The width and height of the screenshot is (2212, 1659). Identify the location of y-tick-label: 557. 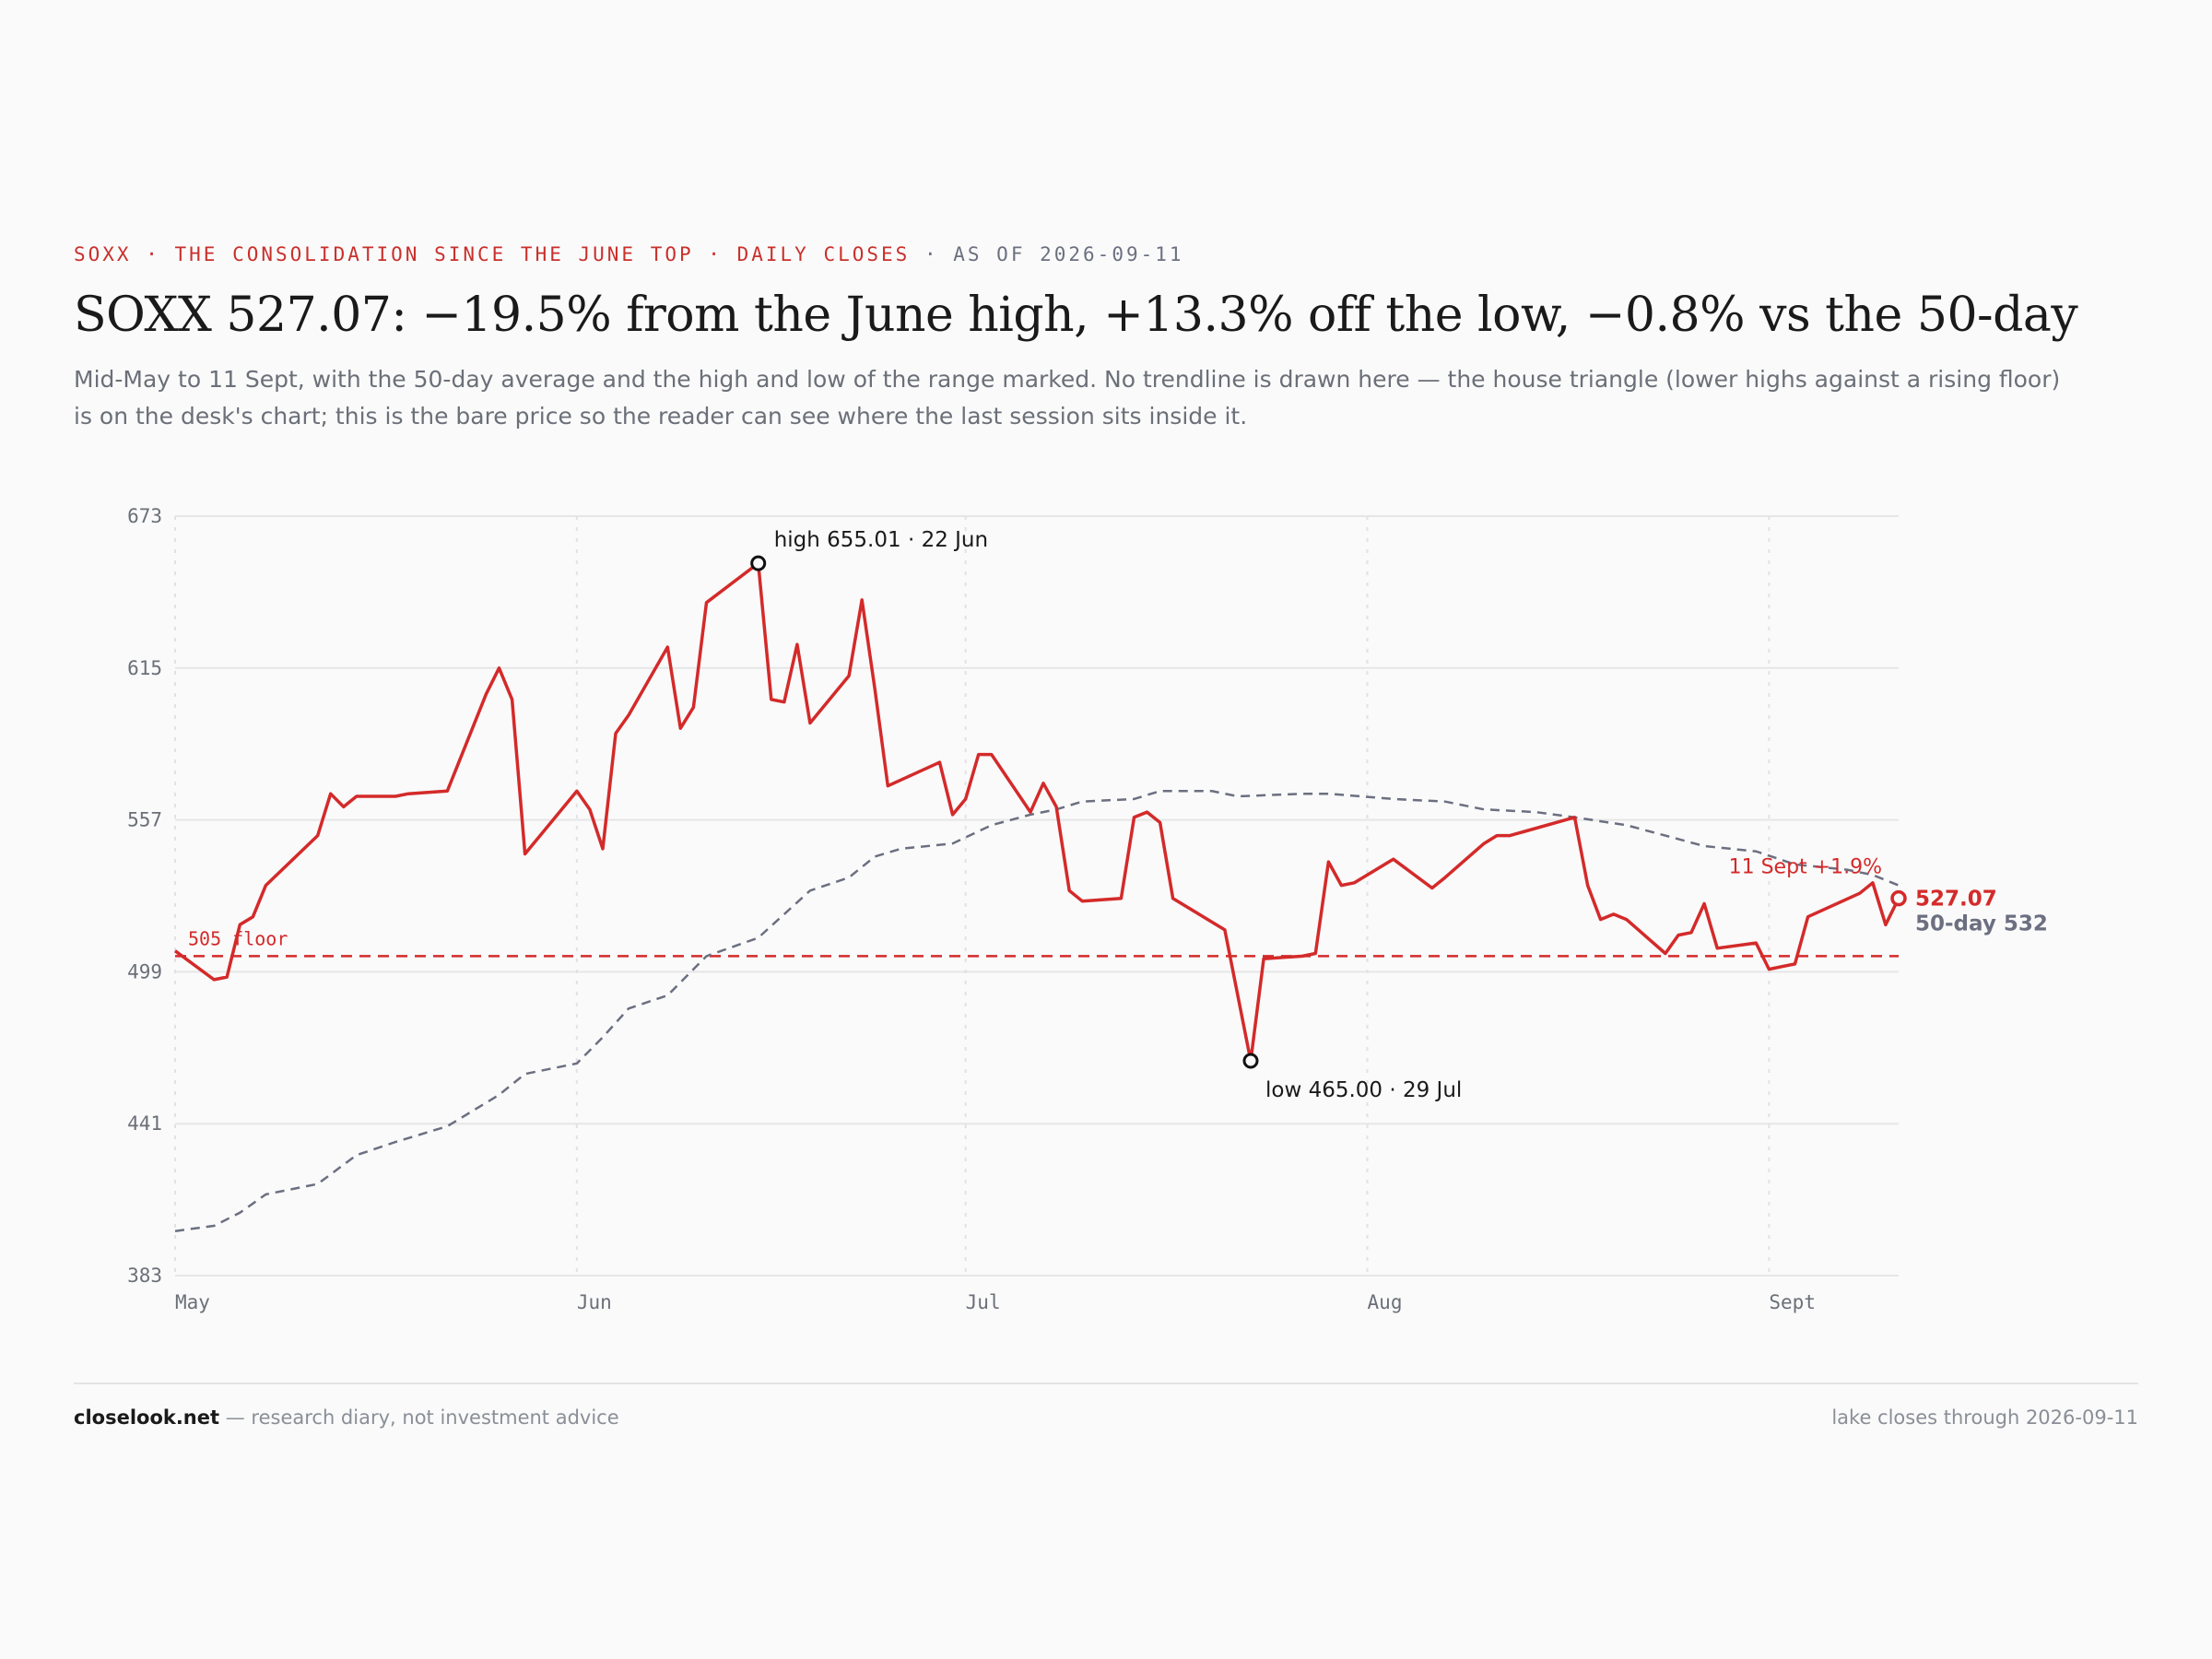
(144, 820).